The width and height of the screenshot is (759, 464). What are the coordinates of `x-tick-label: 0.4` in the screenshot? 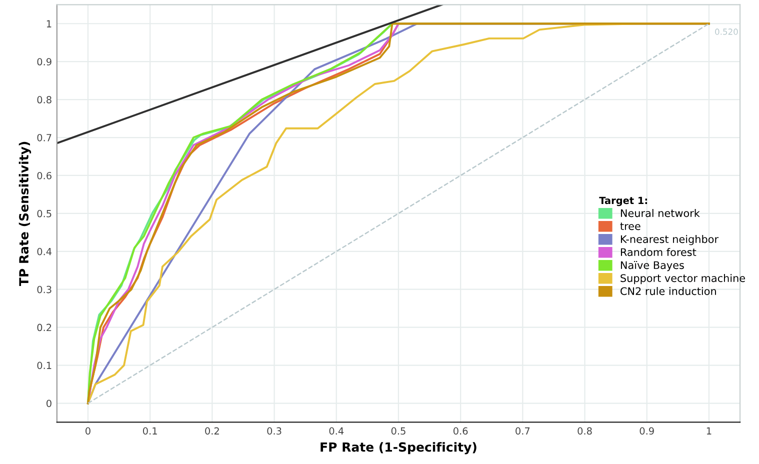 It's located at (336, 431).